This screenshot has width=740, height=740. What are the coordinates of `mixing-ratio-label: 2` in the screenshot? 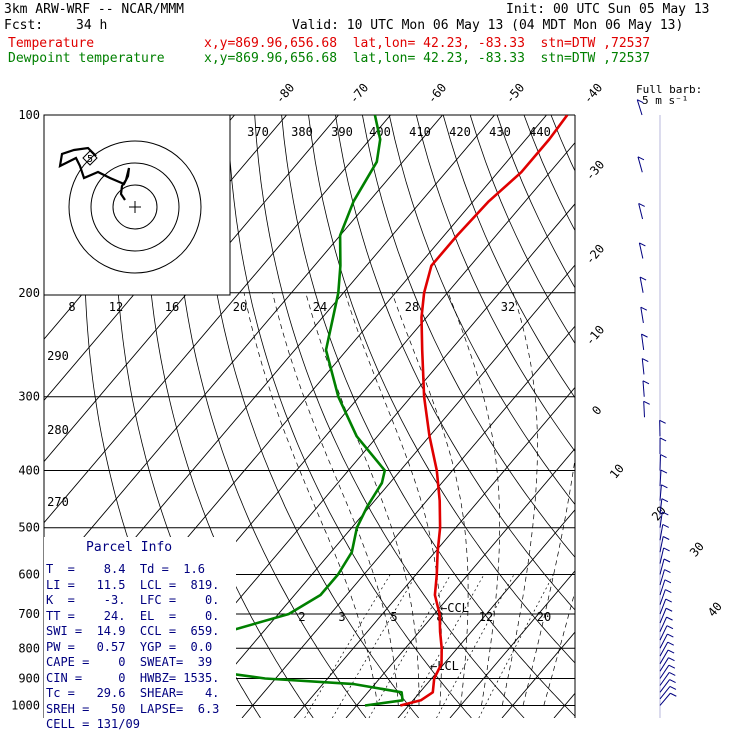 It's located at (301, 617).